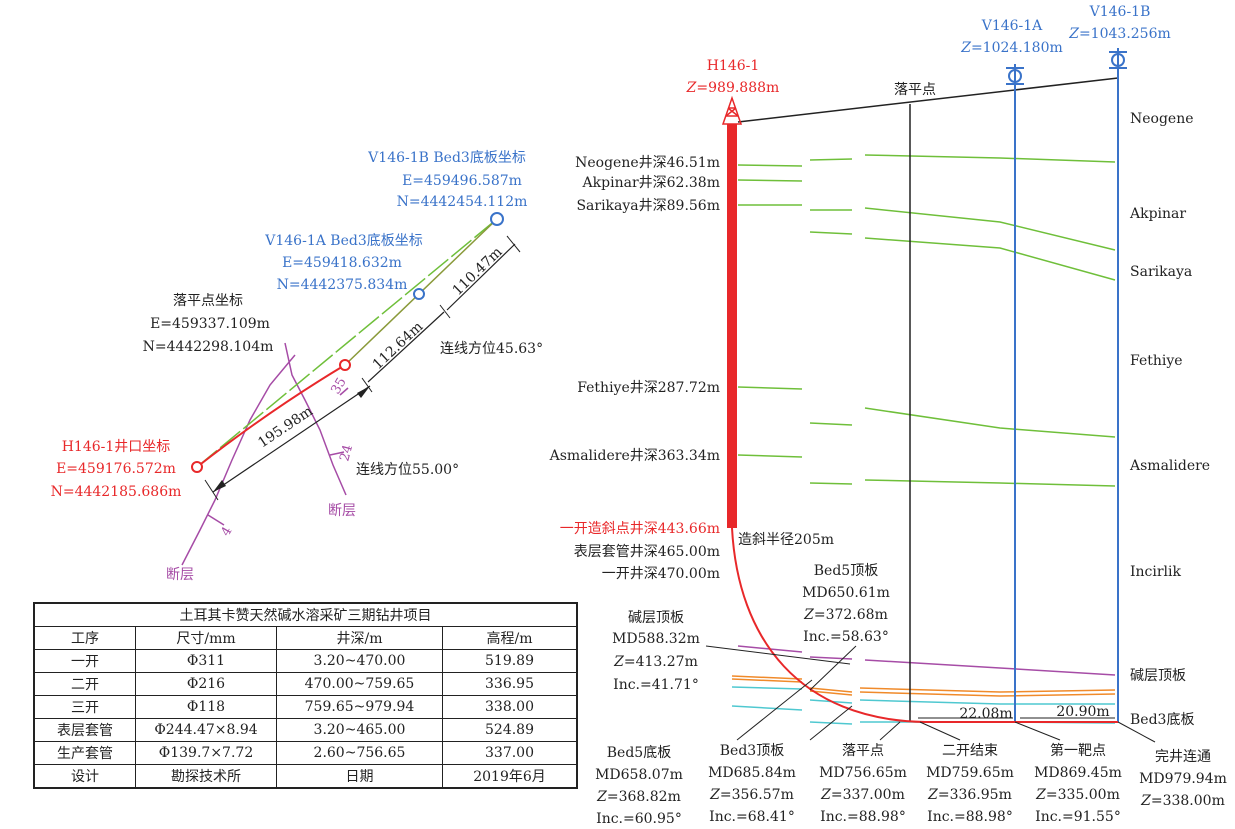 This screenshot has width=1235, height=829. Describe the element at coordinates (510, 684) in the screenshot. I see `table-cell: 336.95` at that location.